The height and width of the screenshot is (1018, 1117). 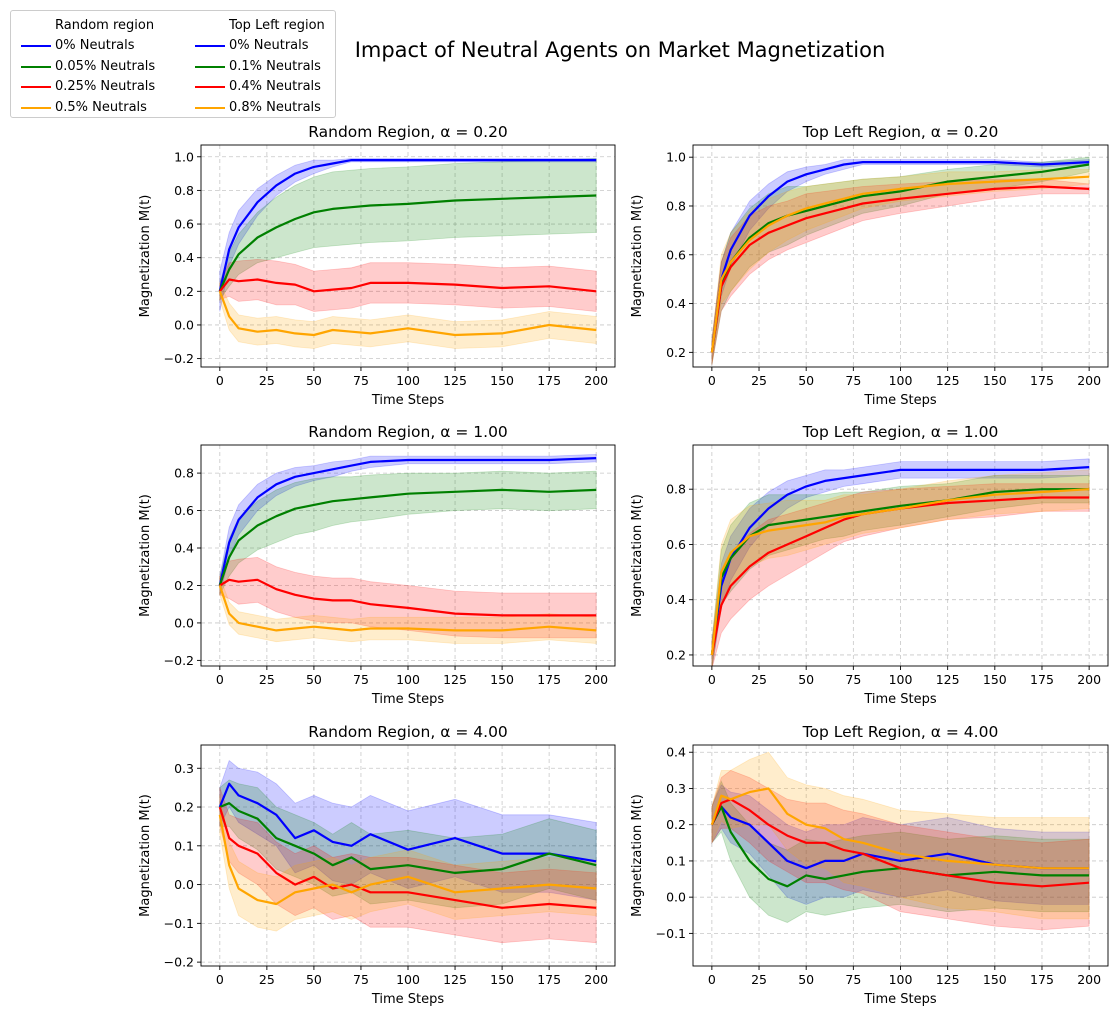 I want to click on subplot-title: Top Left Region, α = 4.00, so click(x=900, y=732).